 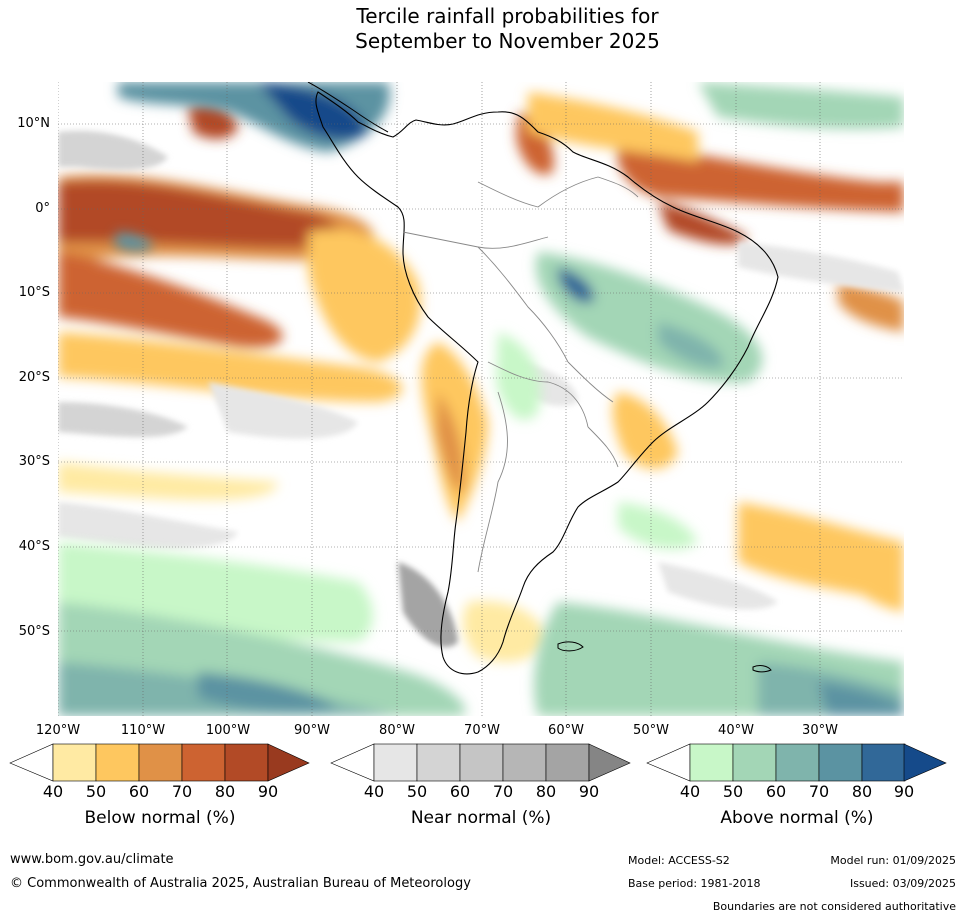 I want to click on cbar-near-tick: 90, so click(x=589, y=791).